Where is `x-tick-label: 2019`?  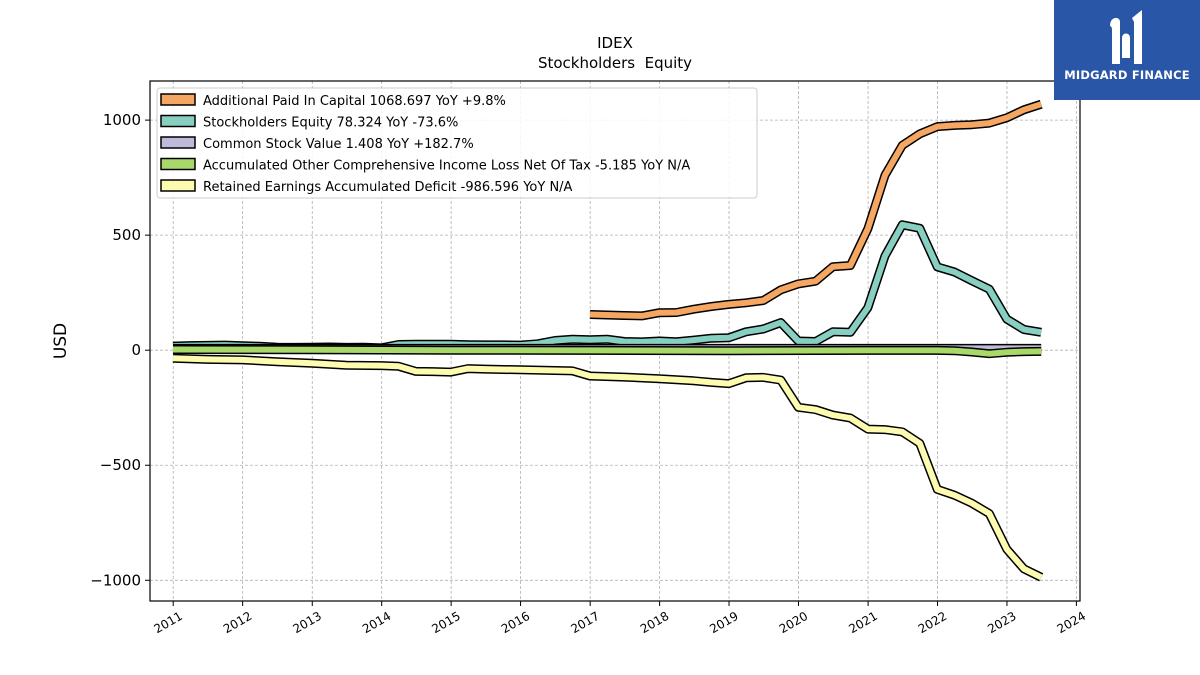 x-tick-label: 2019 is located at coordinates (723, 622).